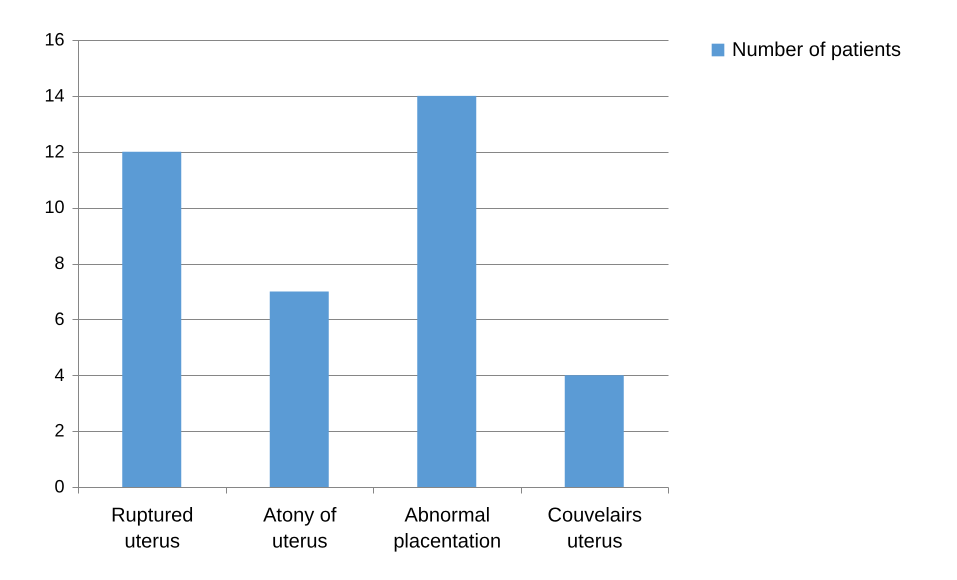 Image resolution: width=957 pixels, height=580 pixels. I want to click on y-tick-label: 10, so click(54, 207).